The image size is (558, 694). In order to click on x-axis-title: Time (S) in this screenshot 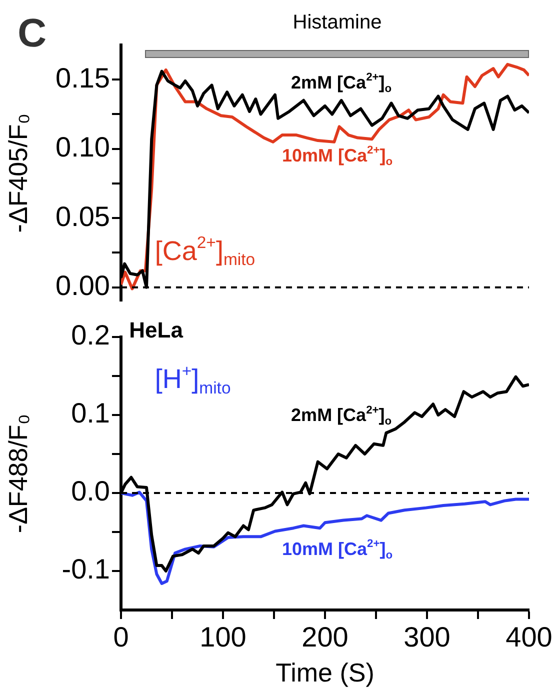, I will do `click(325, 673)`.